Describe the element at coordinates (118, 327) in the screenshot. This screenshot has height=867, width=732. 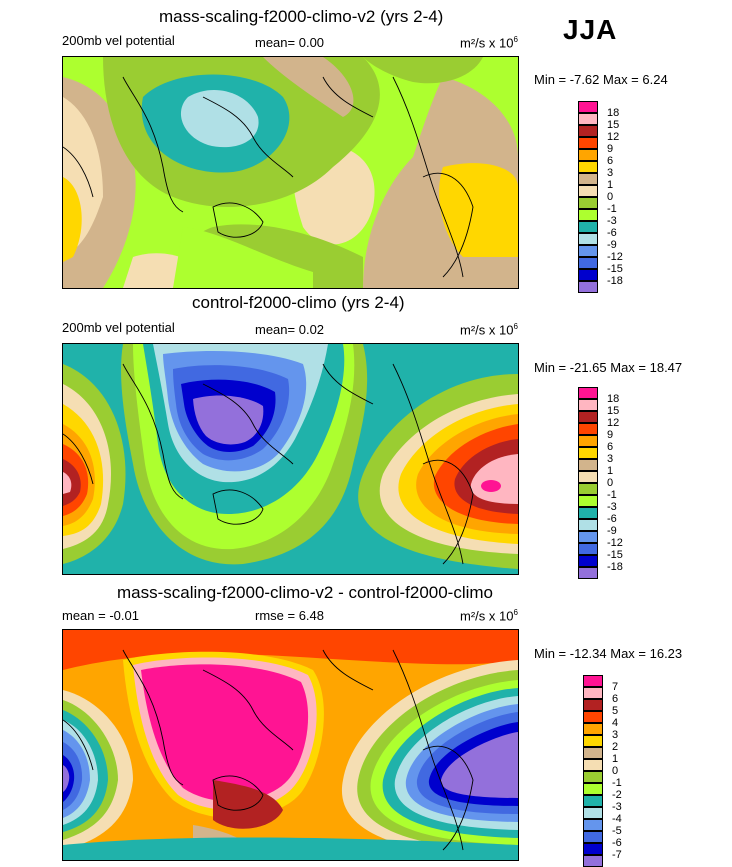
I see `panel-2-field-label: 200mb vel potential` at that location.